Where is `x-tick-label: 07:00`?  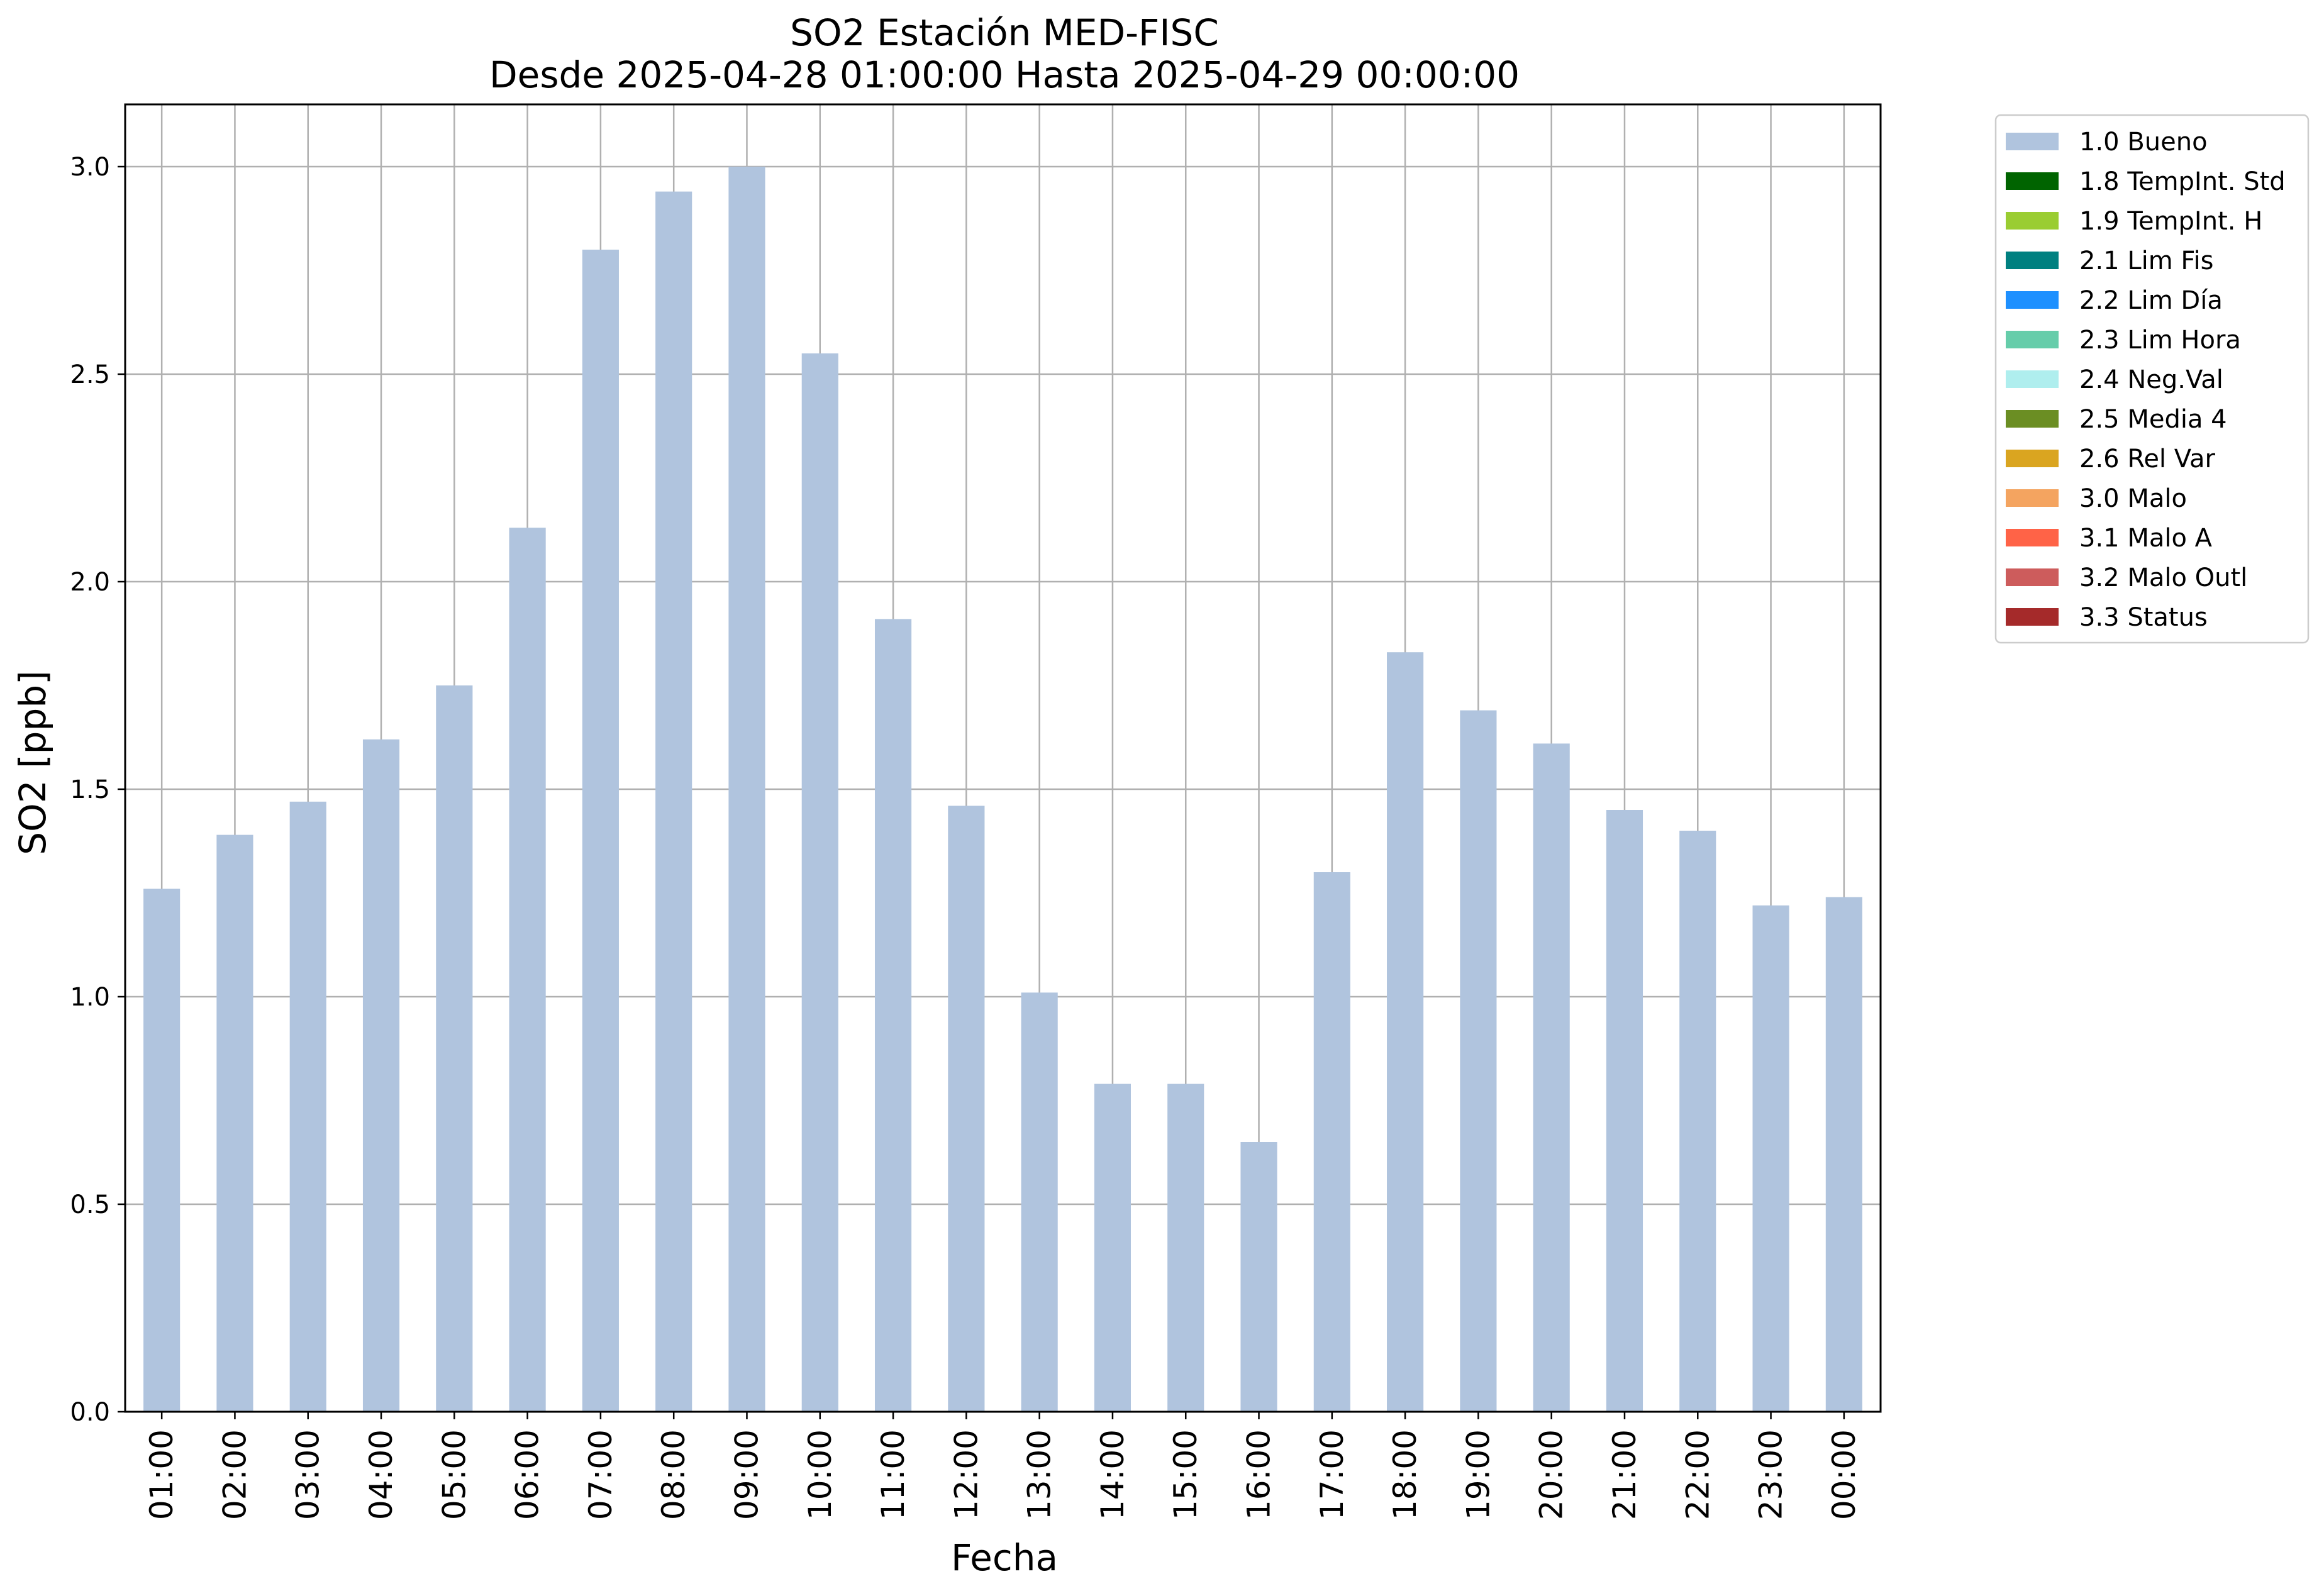 x-tick-label: 07:00 is located at coordinates (600, 1474).